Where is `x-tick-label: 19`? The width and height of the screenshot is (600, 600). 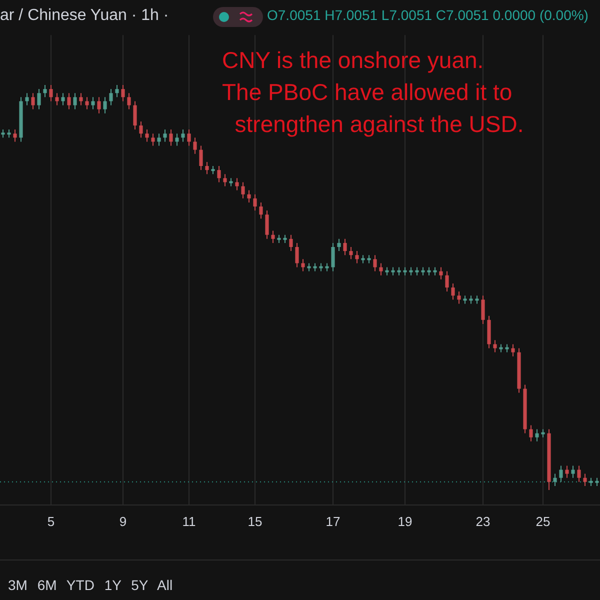
x-tick-label: 19 is located at coordinates (405, 521).